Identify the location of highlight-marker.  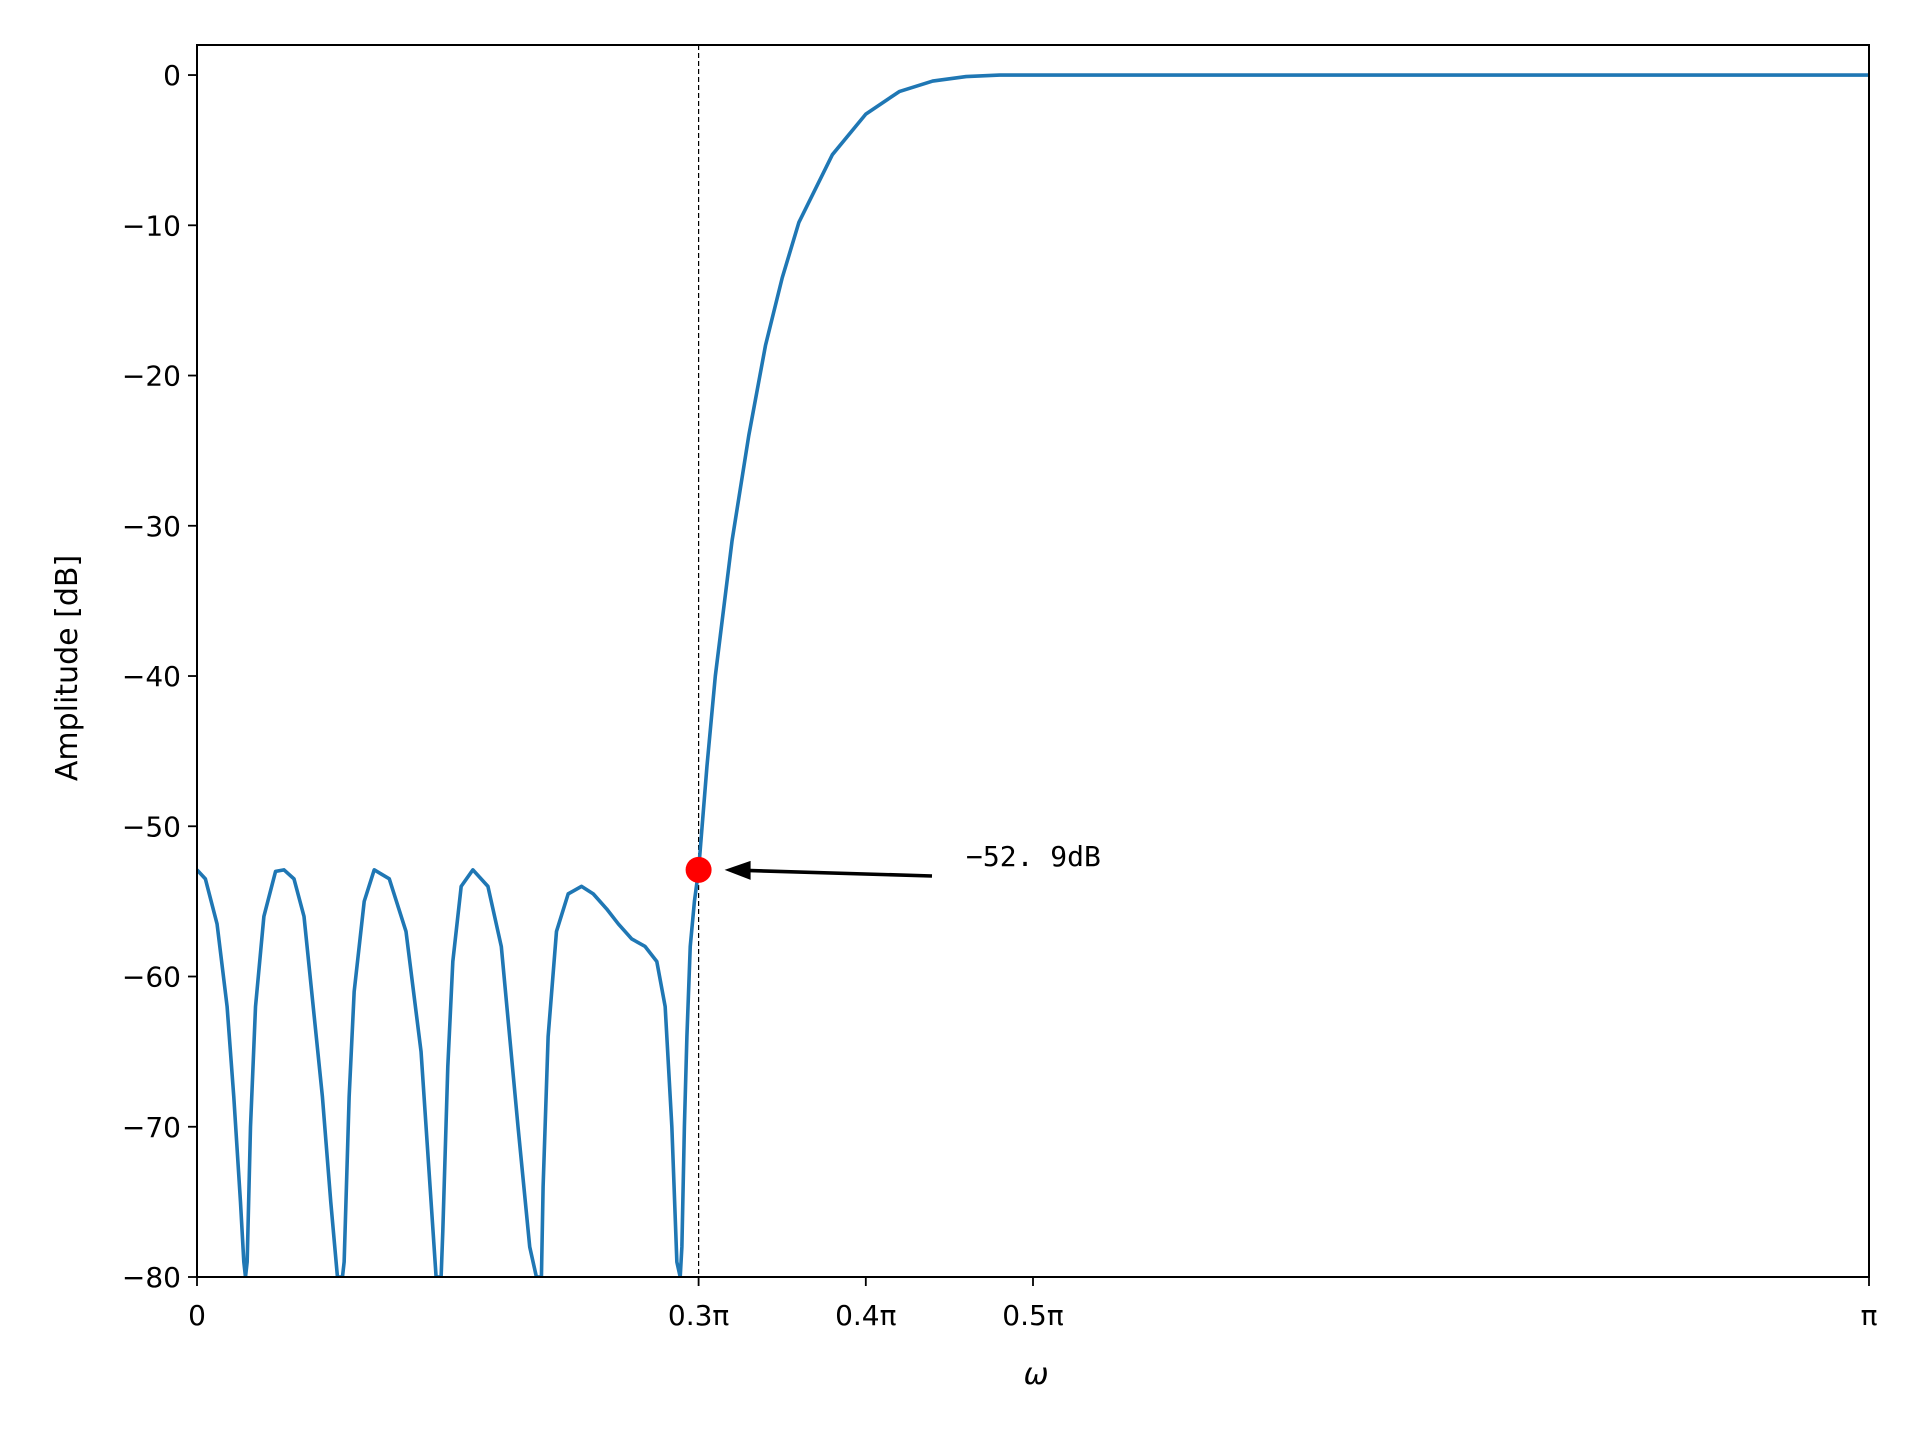
(698, 869).